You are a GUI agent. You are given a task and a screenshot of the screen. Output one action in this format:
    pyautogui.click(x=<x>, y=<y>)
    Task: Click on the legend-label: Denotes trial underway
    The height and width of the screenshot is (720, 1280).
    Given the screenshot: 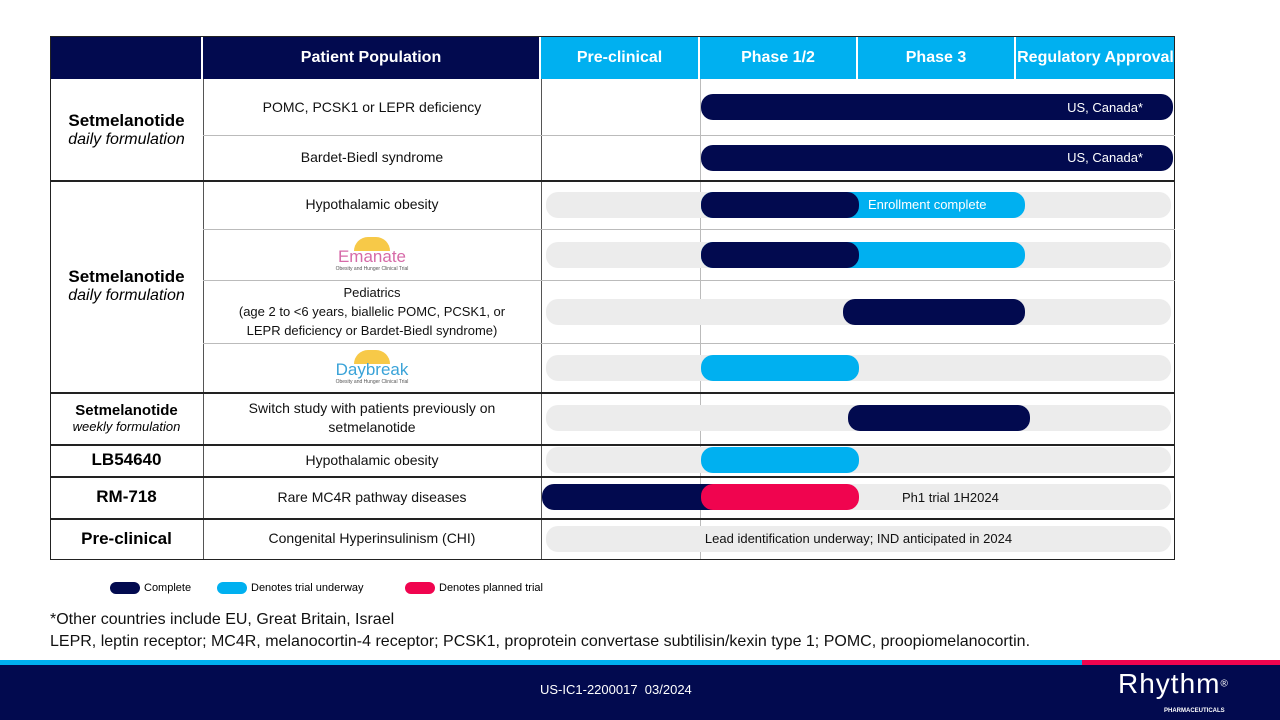 What is the action you would take?
    pyautogui.click(x=307, y=588)
    